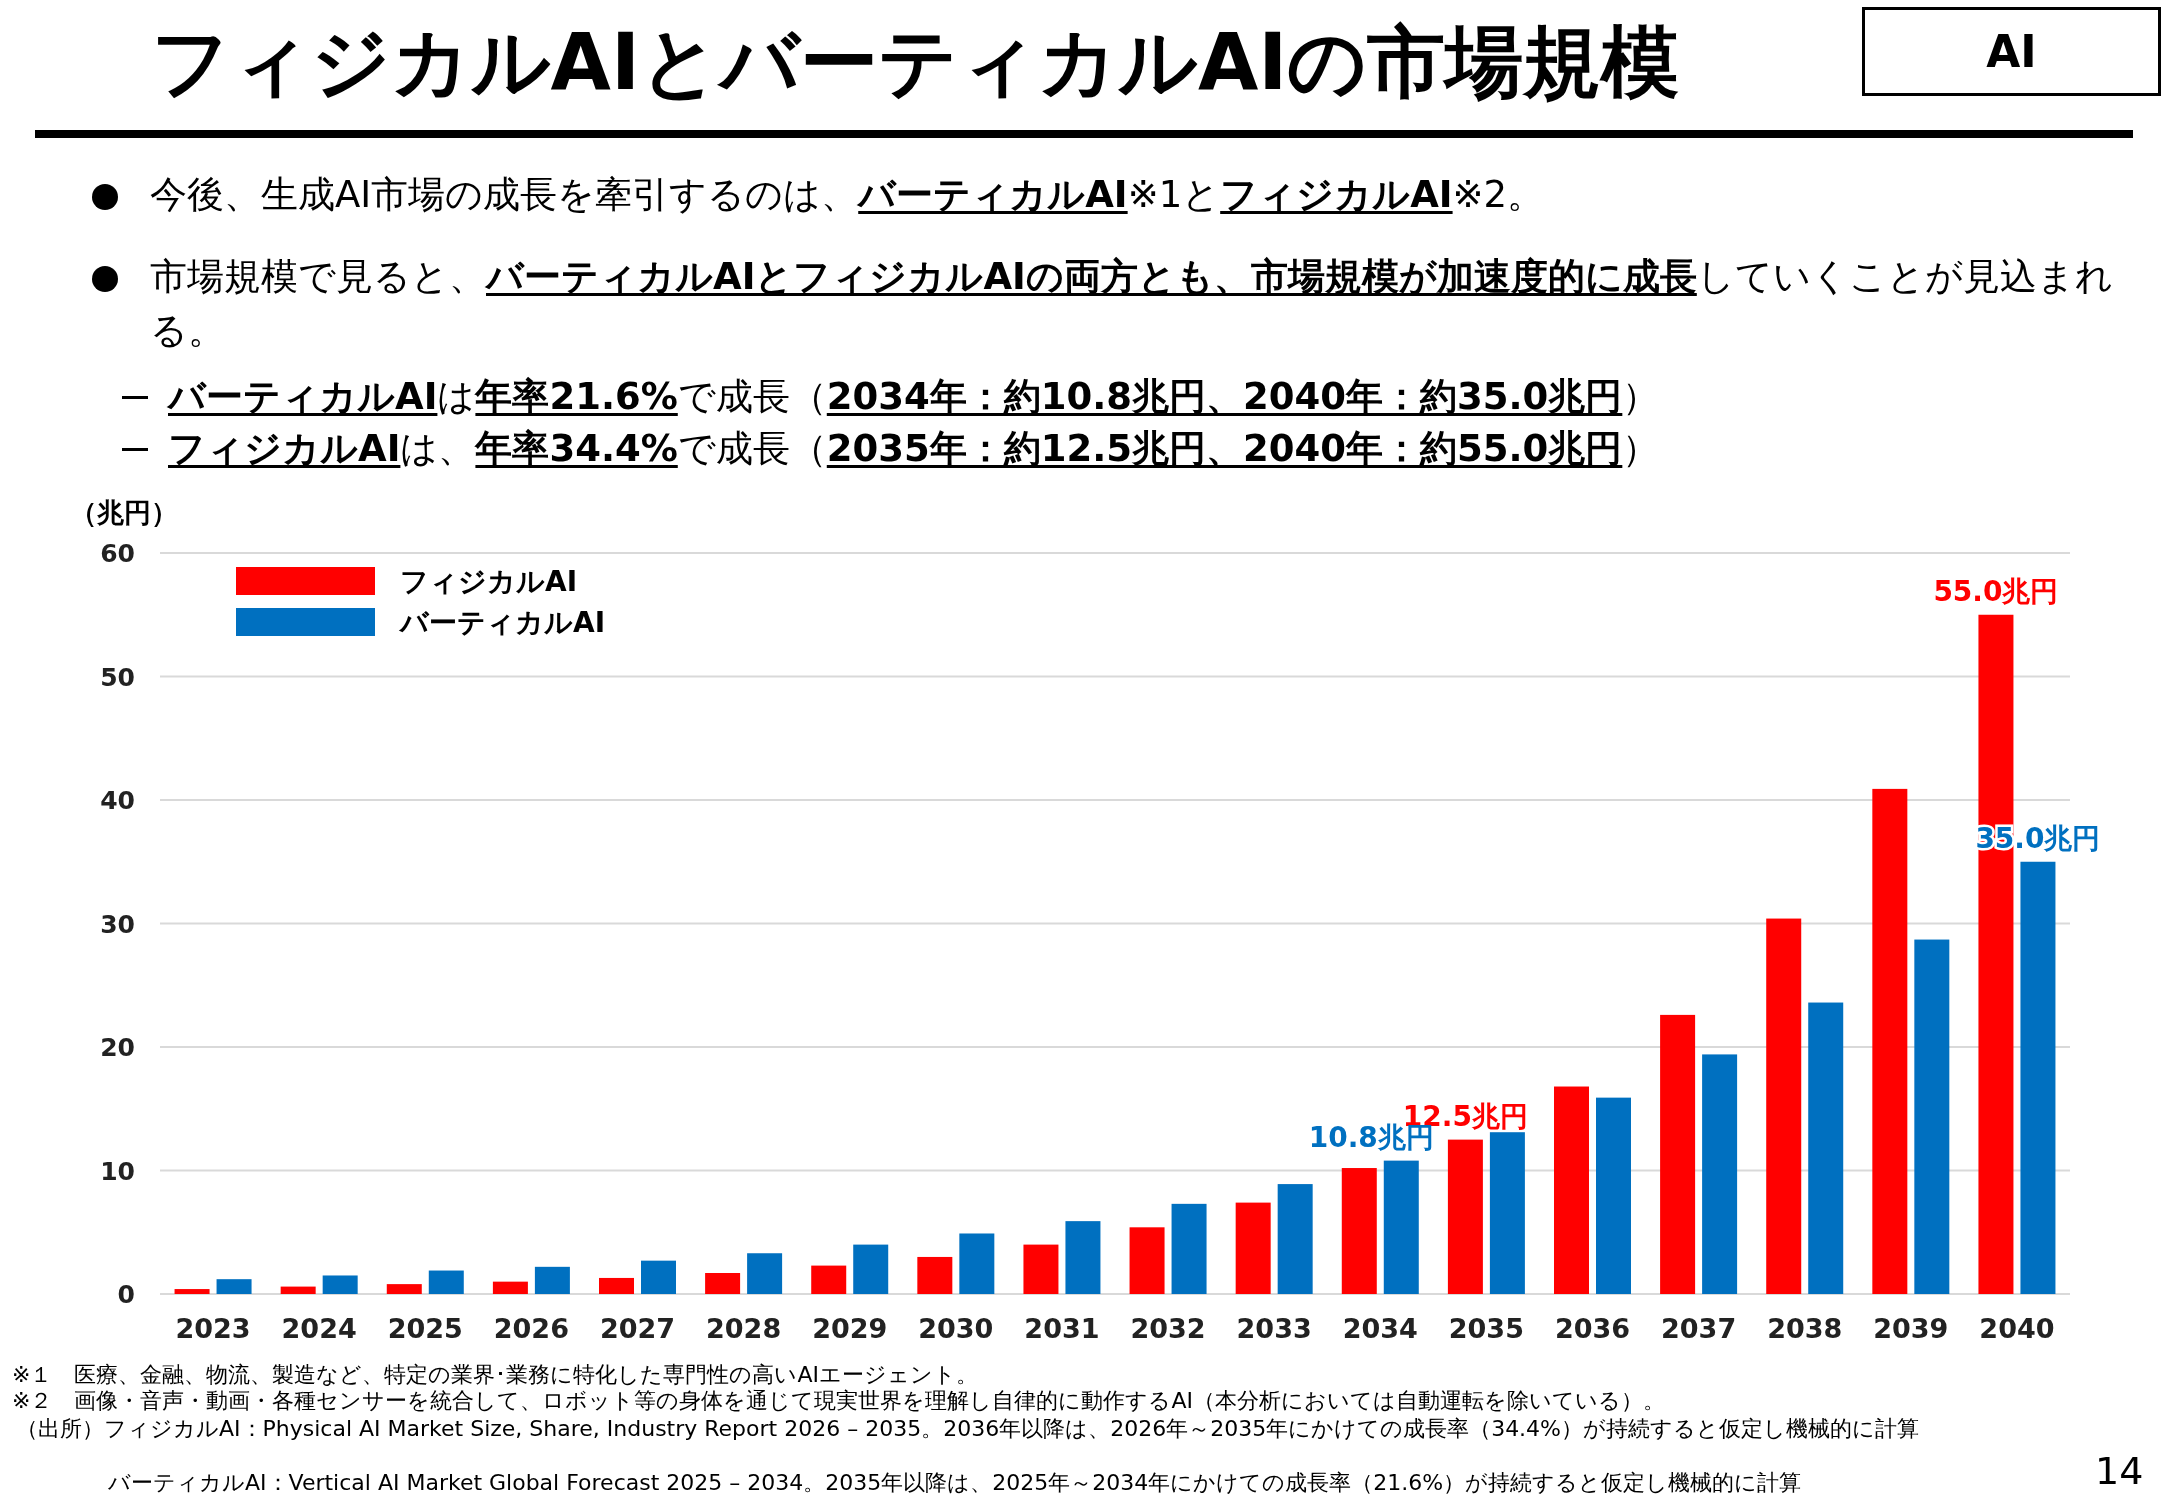 Image resolution: width=2167 pixels, height=1500 pixels. Describe the element at coordinates (1274, 1328) in the screenshot. I see `x-tick-label: 2033` at that location.